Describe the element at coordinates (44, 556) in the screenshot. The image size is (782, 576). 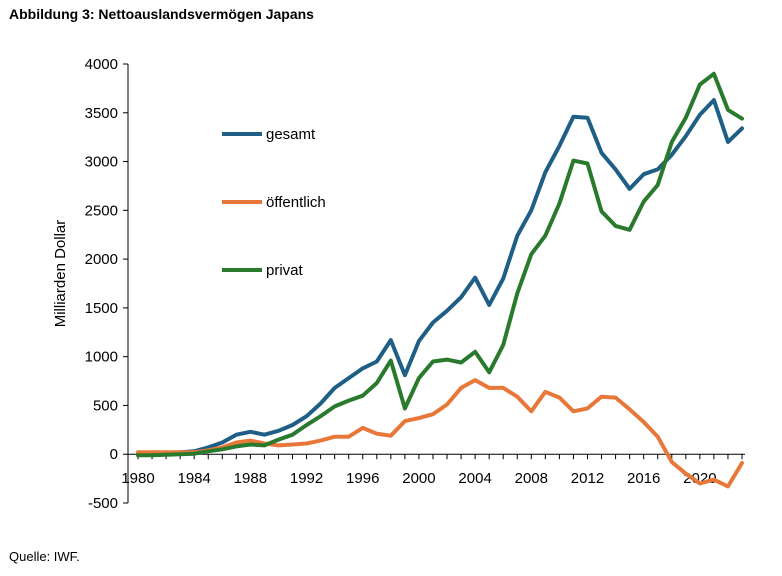
I see `source-note: Quelle: IWF.` at that location.